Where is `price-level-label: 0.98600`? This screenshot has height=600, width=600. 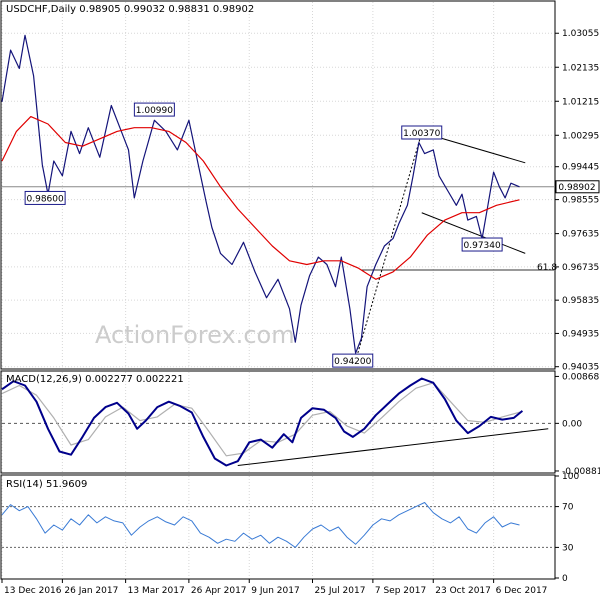
price-level-label: 0.98600 is located at coordinates (45, 199).